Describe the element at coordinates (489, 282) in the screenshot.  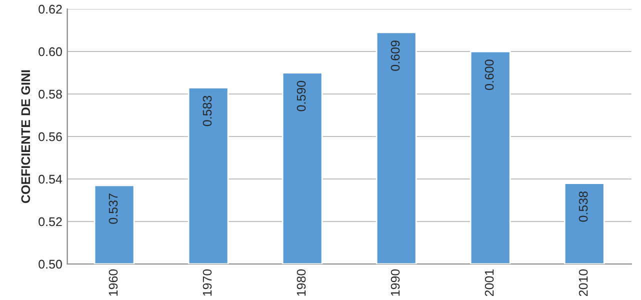
I see `x-tick-label: 2001` at that location.